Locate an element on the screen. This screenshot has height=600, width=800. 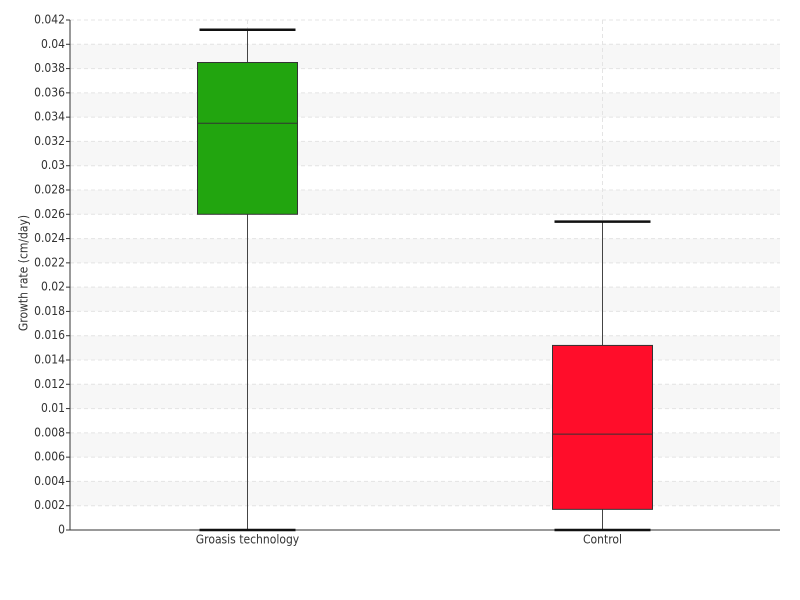
y-tick-label: 0.034 is located at coordinates (49, 117).